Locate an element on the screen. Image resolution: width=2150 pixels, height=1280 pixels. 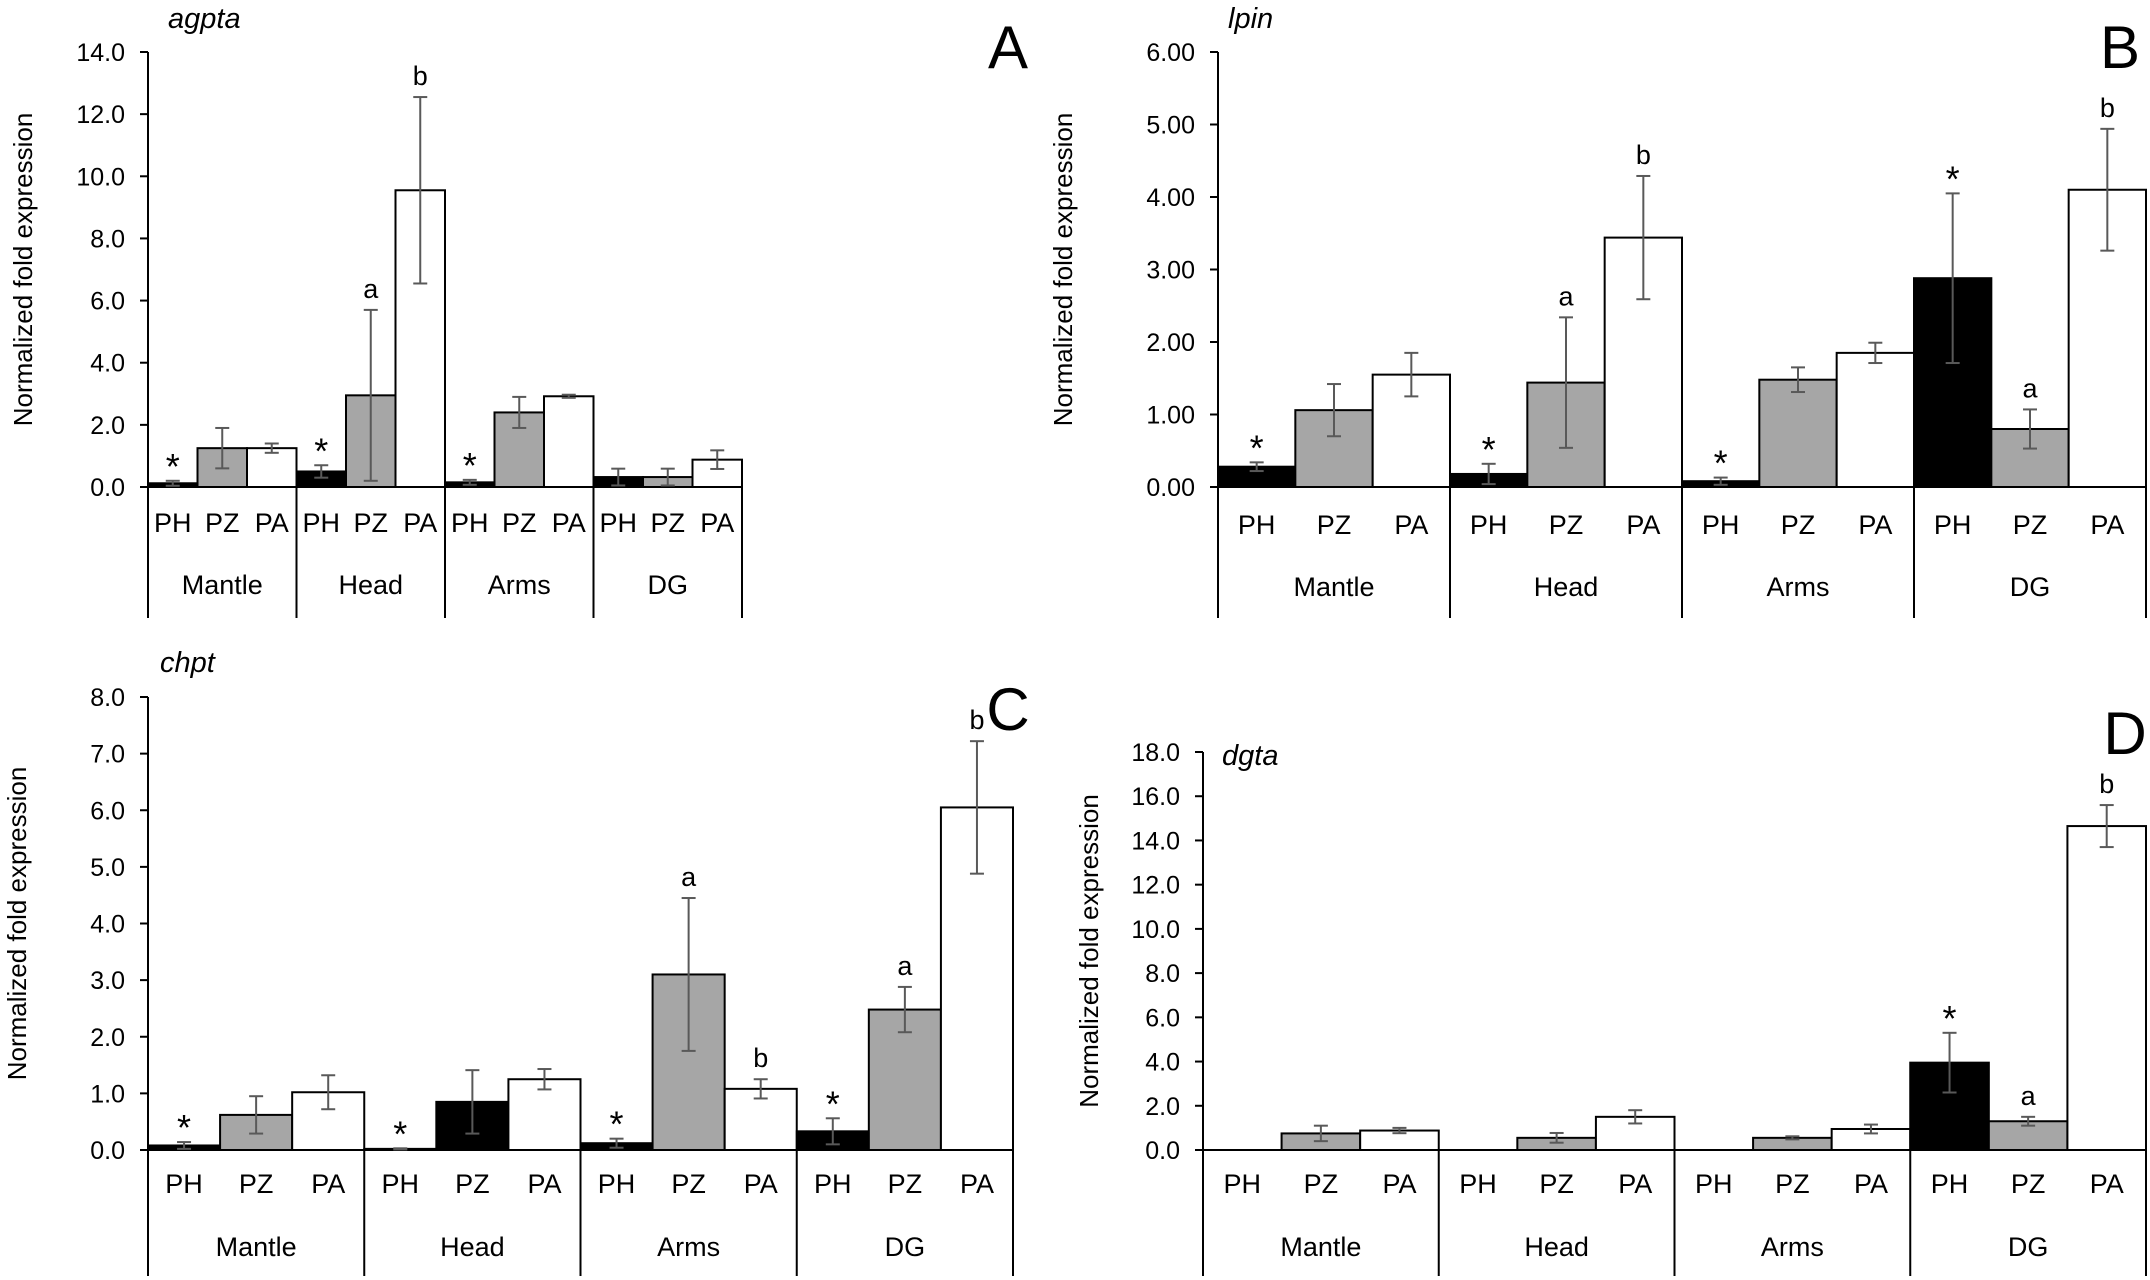
y-tick-label: 2.00 is located at coordinates (1170, 343).